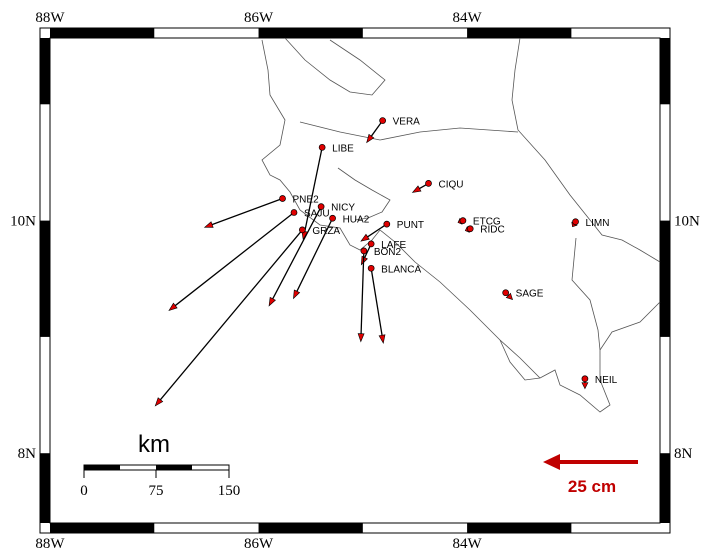 The width and height of the screenshot is (708, 560). What do you see at coordinates (590, 475) in the screenshot?
I see `velocity-legend: 25 cm` at bounding box center [590, 475].